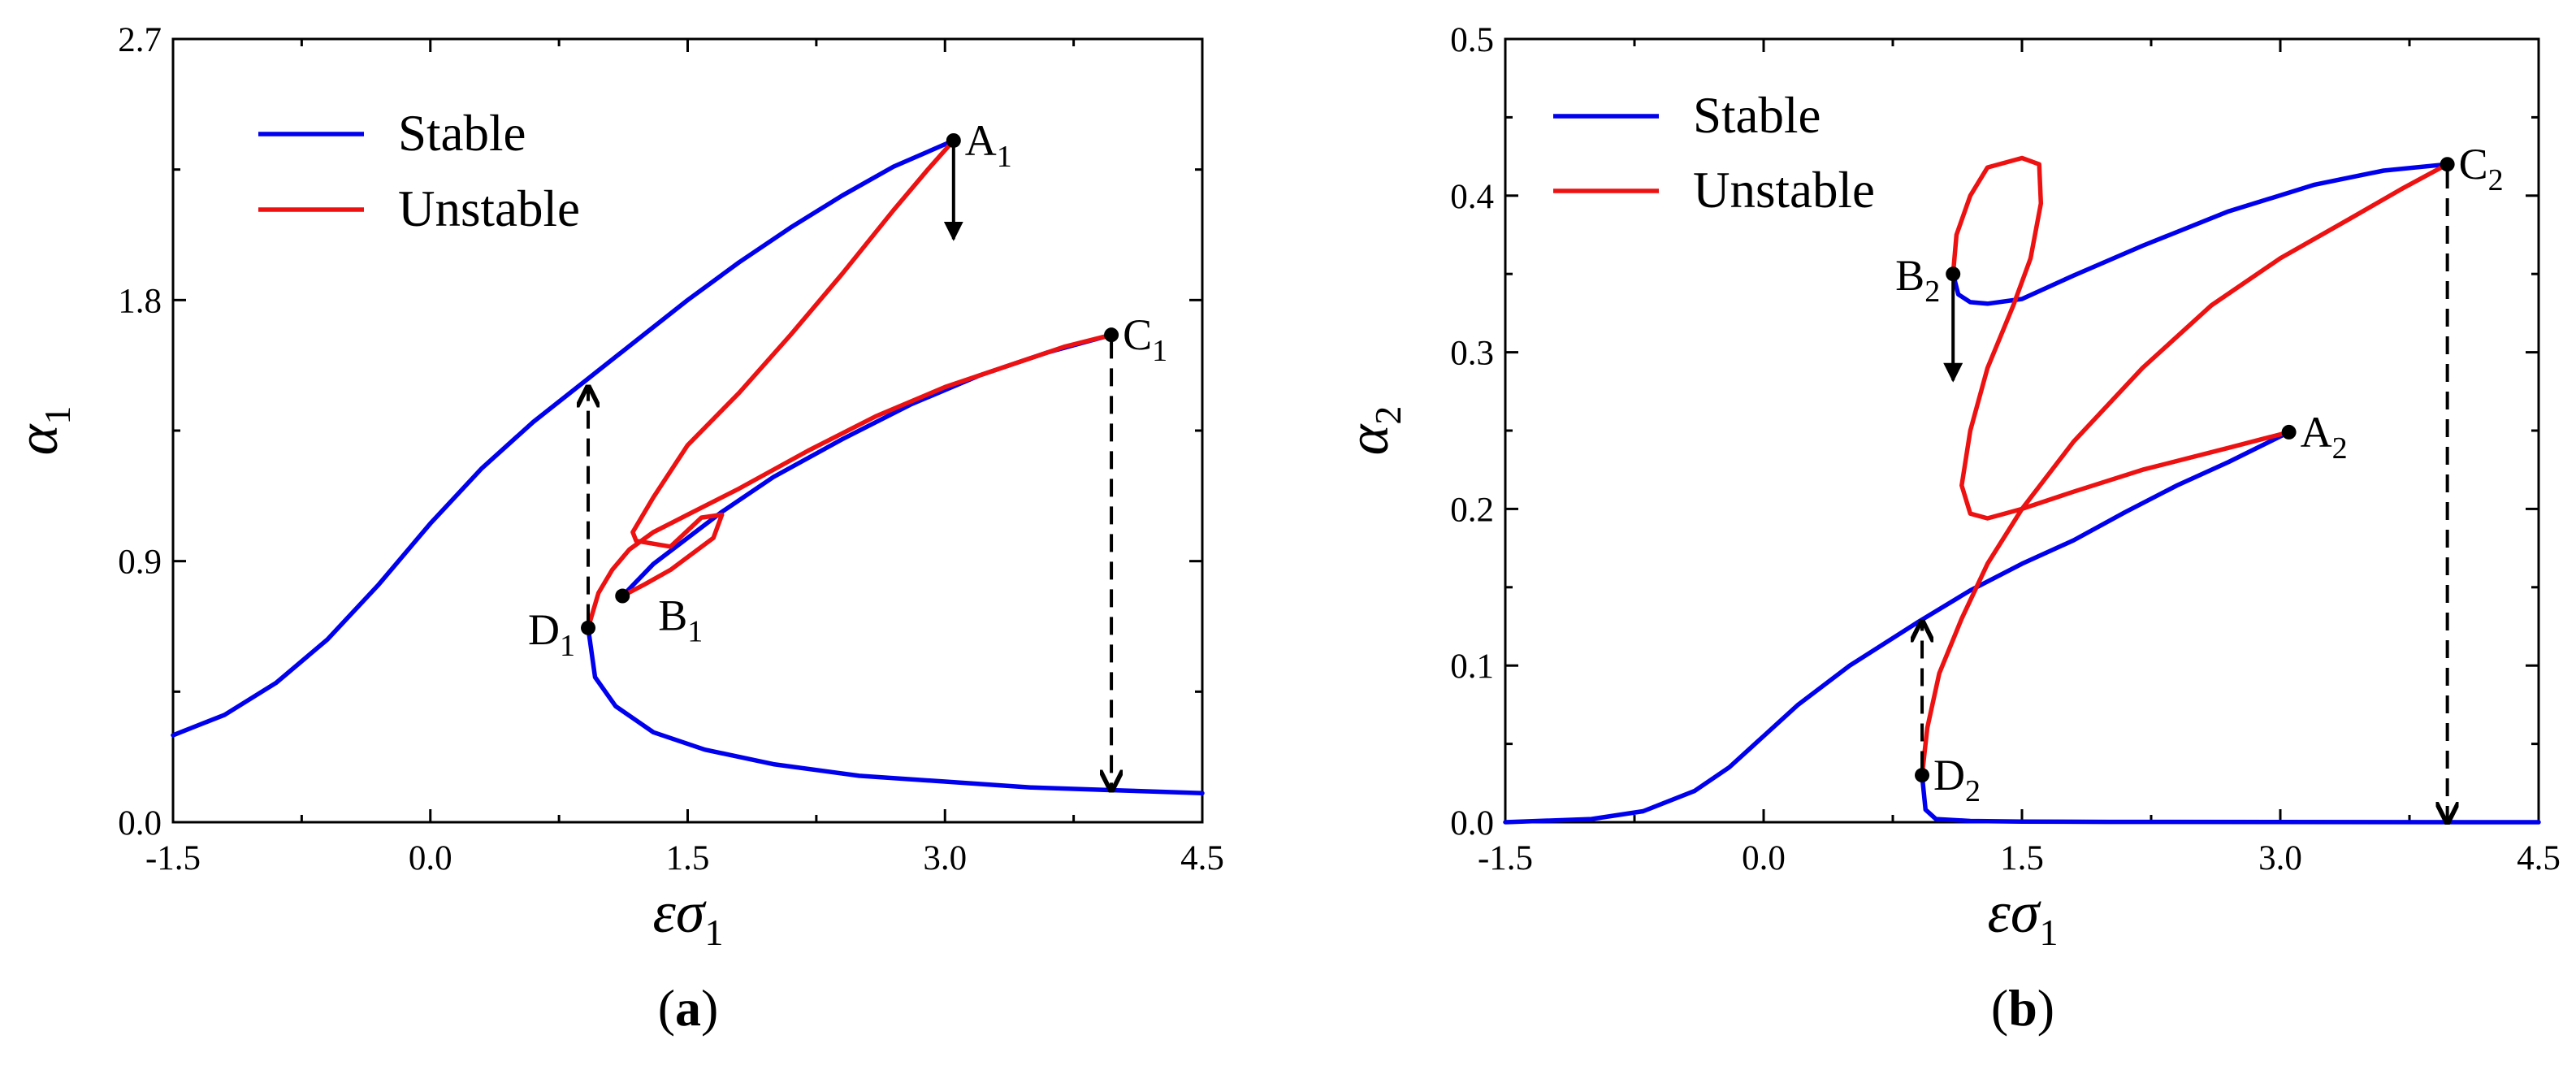 The height and width of the screenshot is (1070, 2576). What do you see at coordinates (1372, 431) in the screenshot?
I see `y-axis-label: α2` at bounding box center [1372, 431].